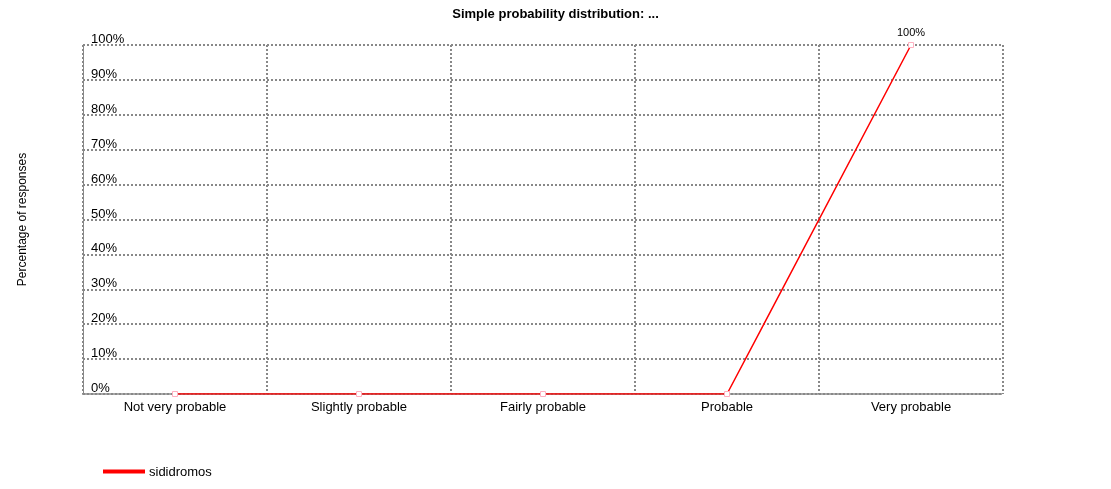 The width and height of the screenshot is (1111, 489). I want to click on x-tick-label: Not very probable, so click(175, 406).